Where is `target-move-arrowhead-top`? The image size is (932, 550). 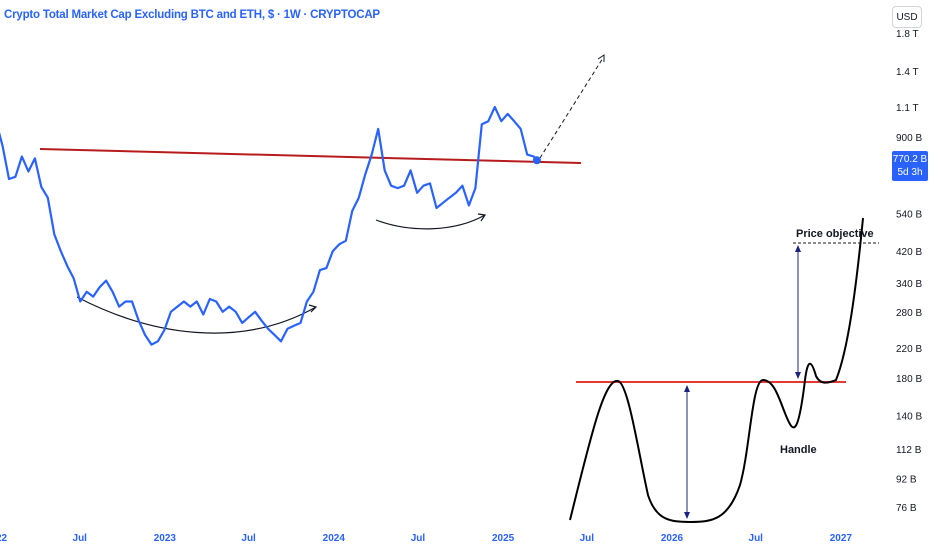
target-move-arrowhead-top is located at coordinates (798, 248).